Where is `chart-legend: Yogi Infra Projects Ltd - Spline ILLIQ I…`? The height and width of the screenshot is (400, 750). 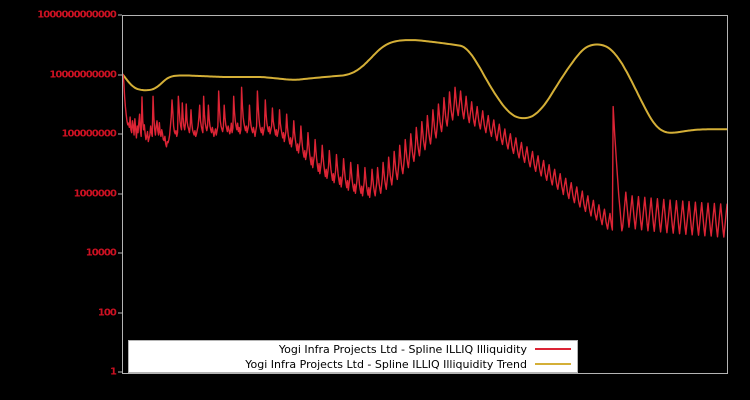 chart-legend: Yogi Infra Projects Ltd - Spline ILLIQ I… is located at coordinates (353, 356).